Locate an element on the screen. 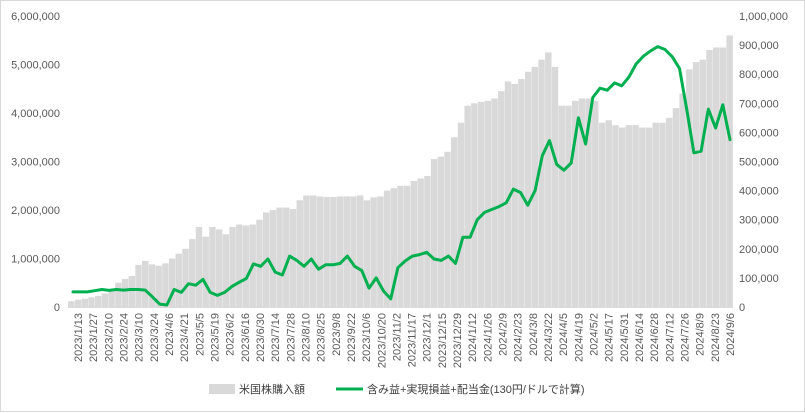 The height and width of the screenshot is (413, 805). x-tick-label: 2023/6/2 is located at coordinates (231, 334).